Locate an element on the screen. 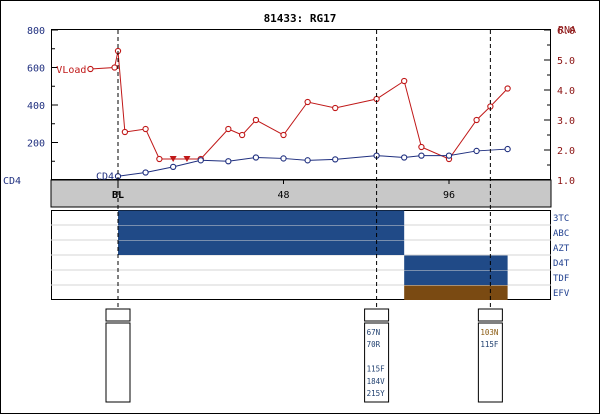 Image resolution: width=600 pixels, height=419 pixels. right-tick-label: 2.0 is located at coordinates (566, 151).